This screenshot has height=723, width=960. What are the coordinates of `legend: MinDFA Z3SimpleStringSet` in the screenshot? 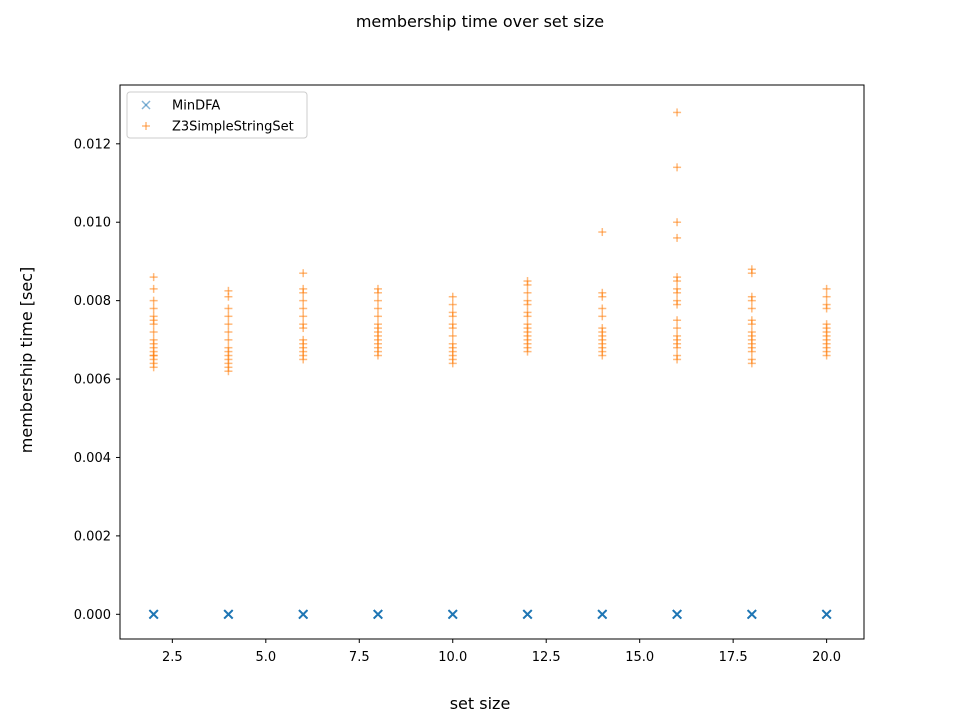 It's located at (217, 115).